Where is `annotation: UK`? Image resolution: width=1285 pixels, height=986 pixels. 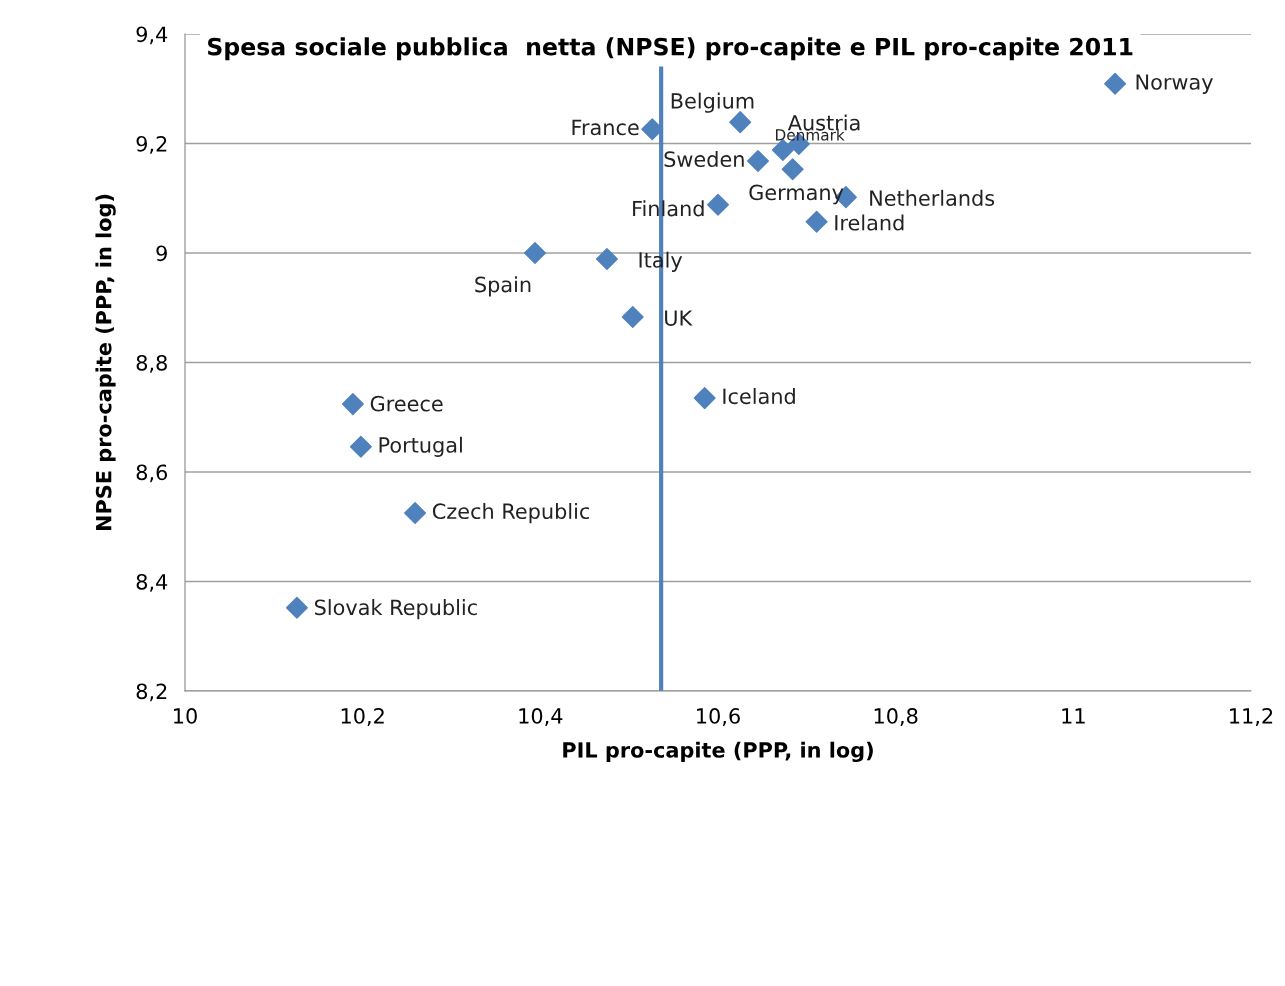
annotation: UK is located at coordinates (679, 318).